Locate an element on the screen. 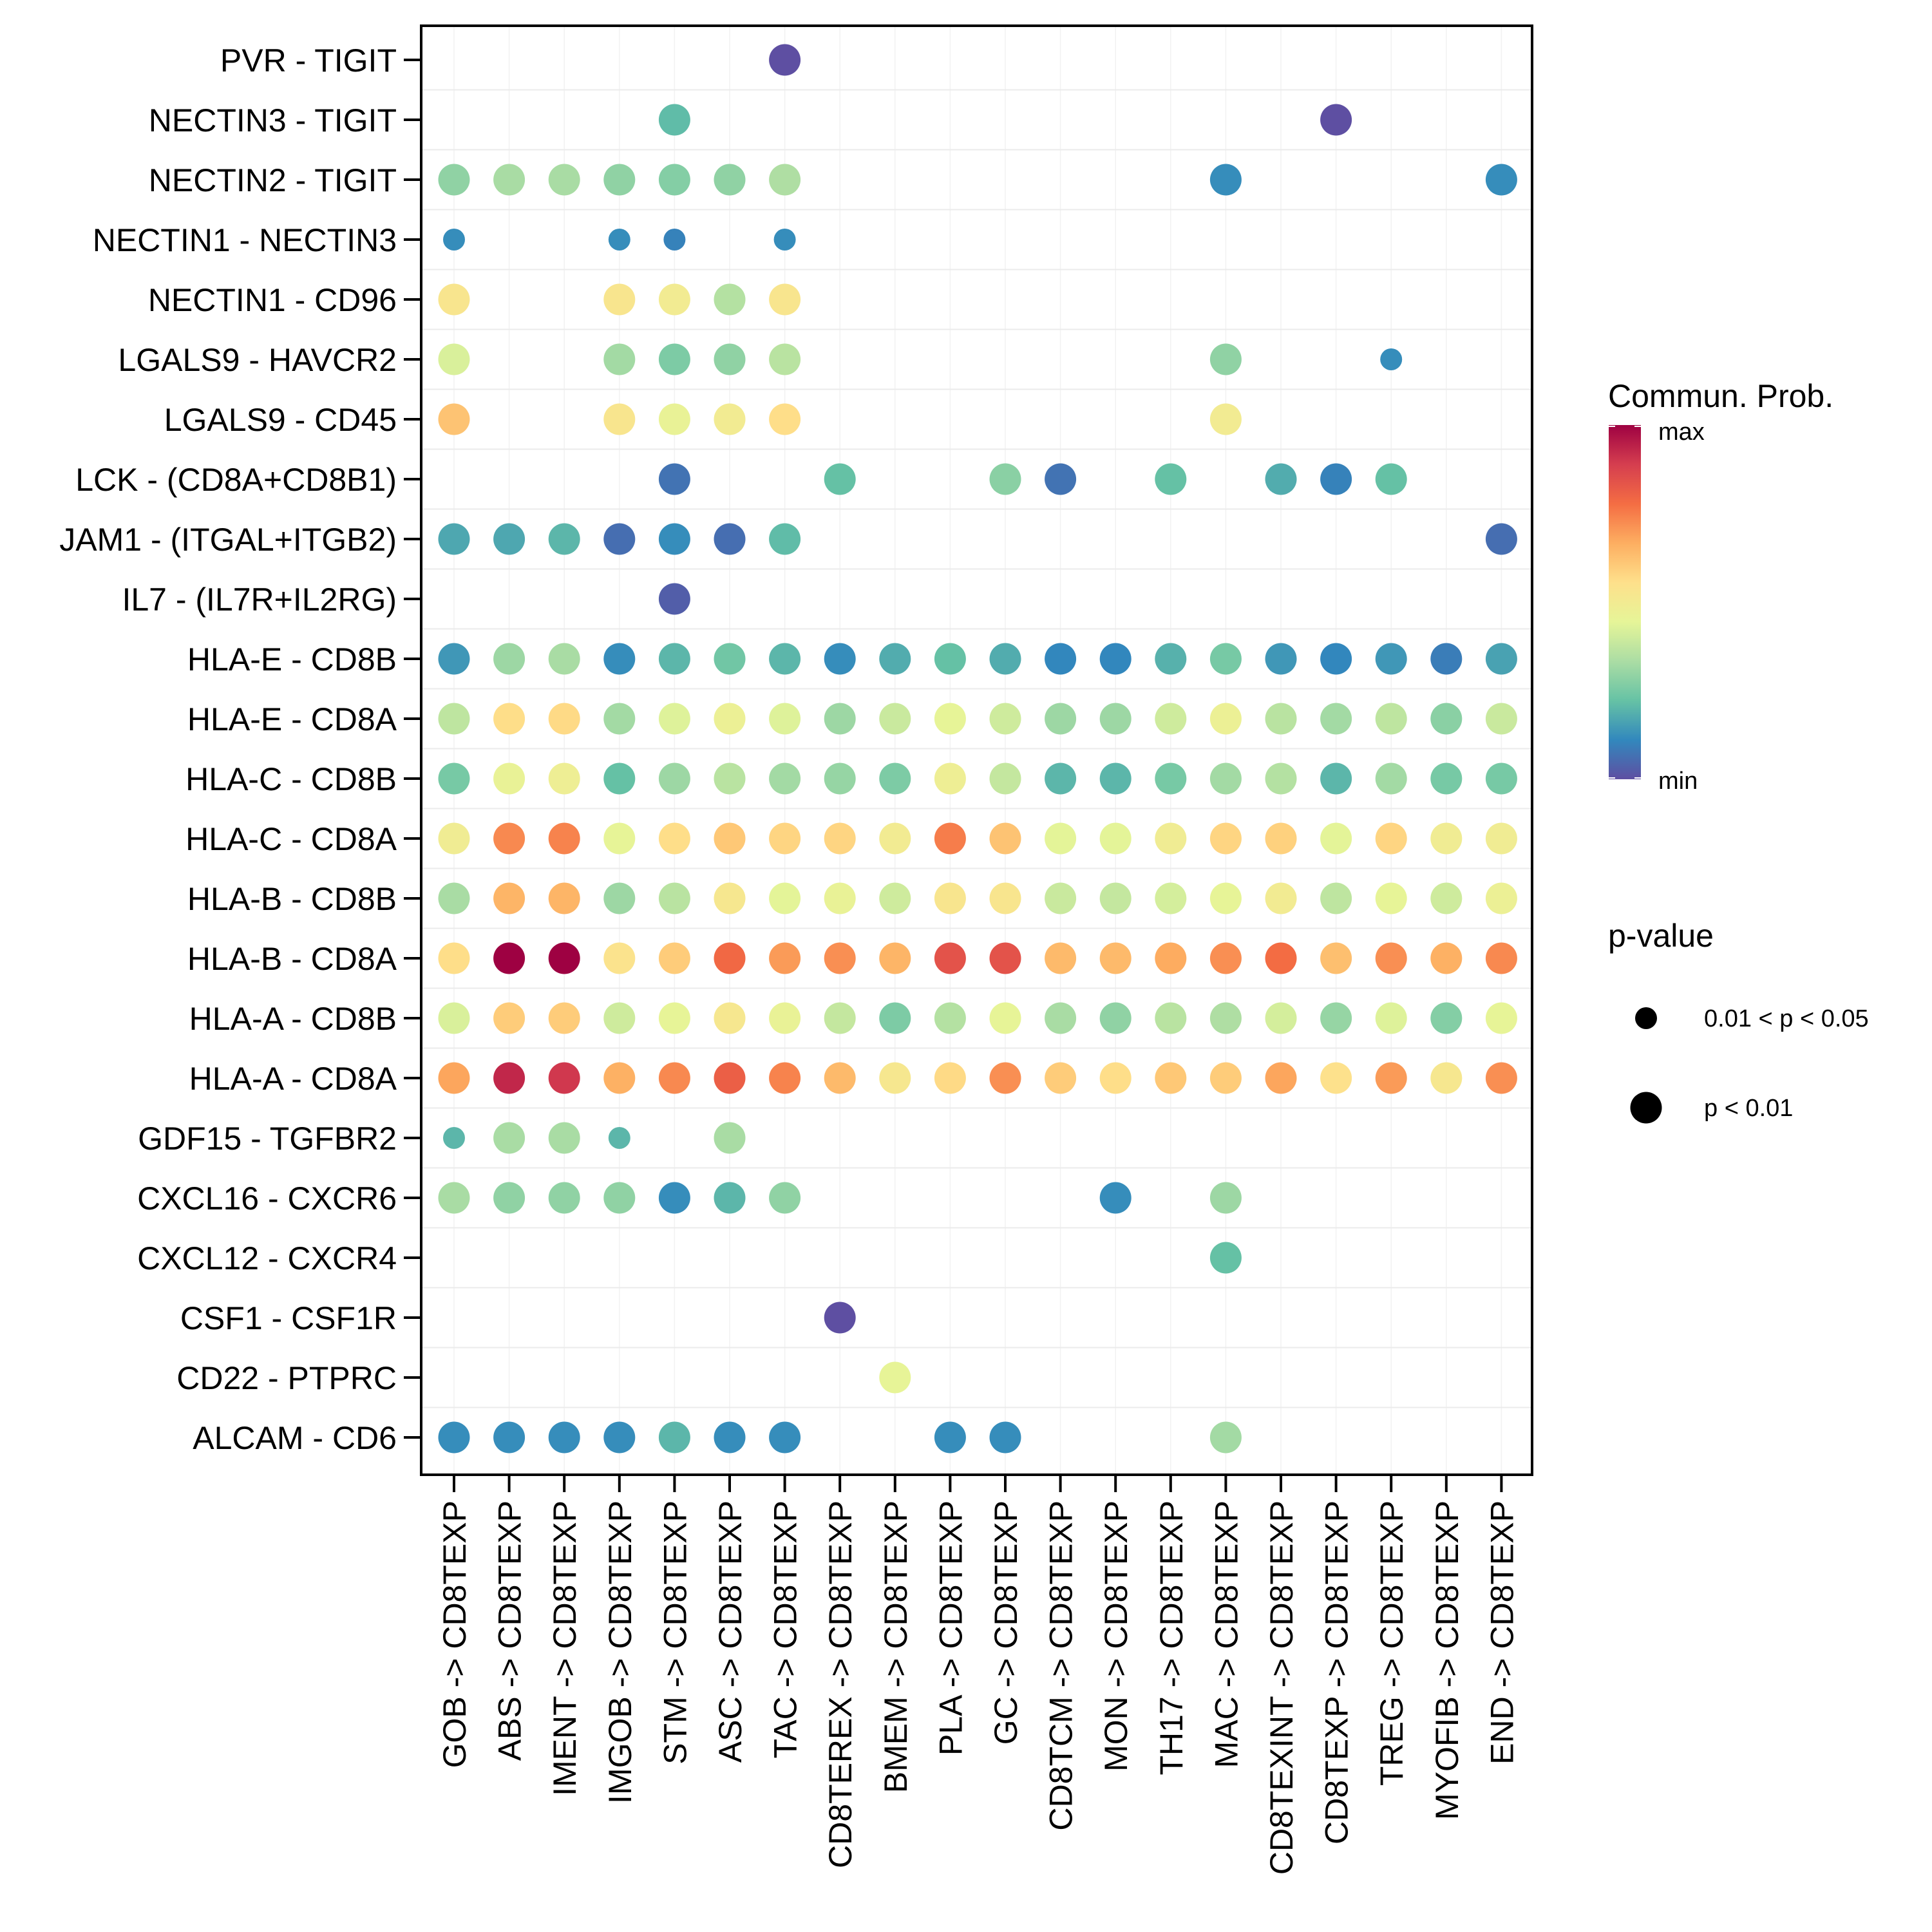  size-legend-key-small is located at coordinates (1646, 1018).